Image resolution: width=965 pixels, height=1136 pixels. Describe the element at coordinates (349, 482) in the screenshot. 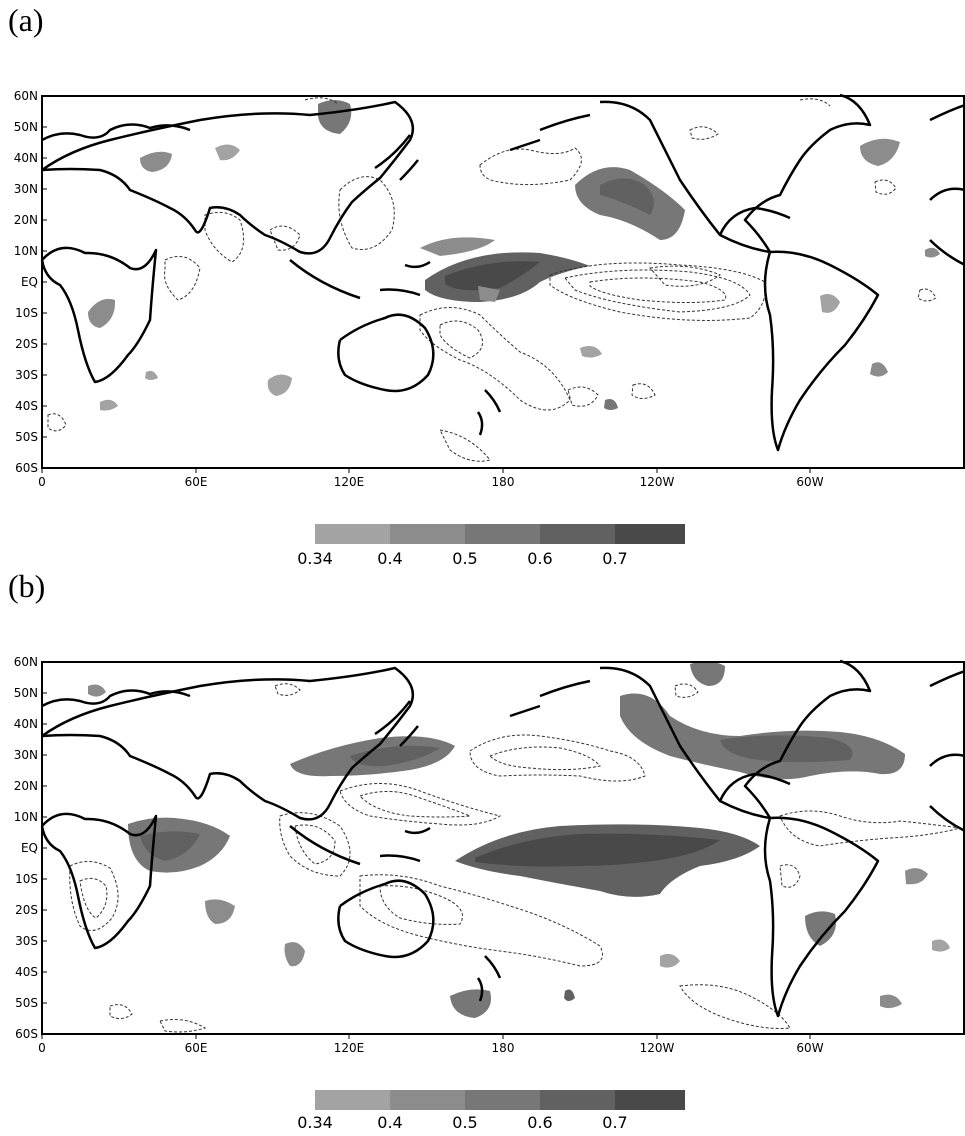

I see `x-tick-label: 120E` at that location.